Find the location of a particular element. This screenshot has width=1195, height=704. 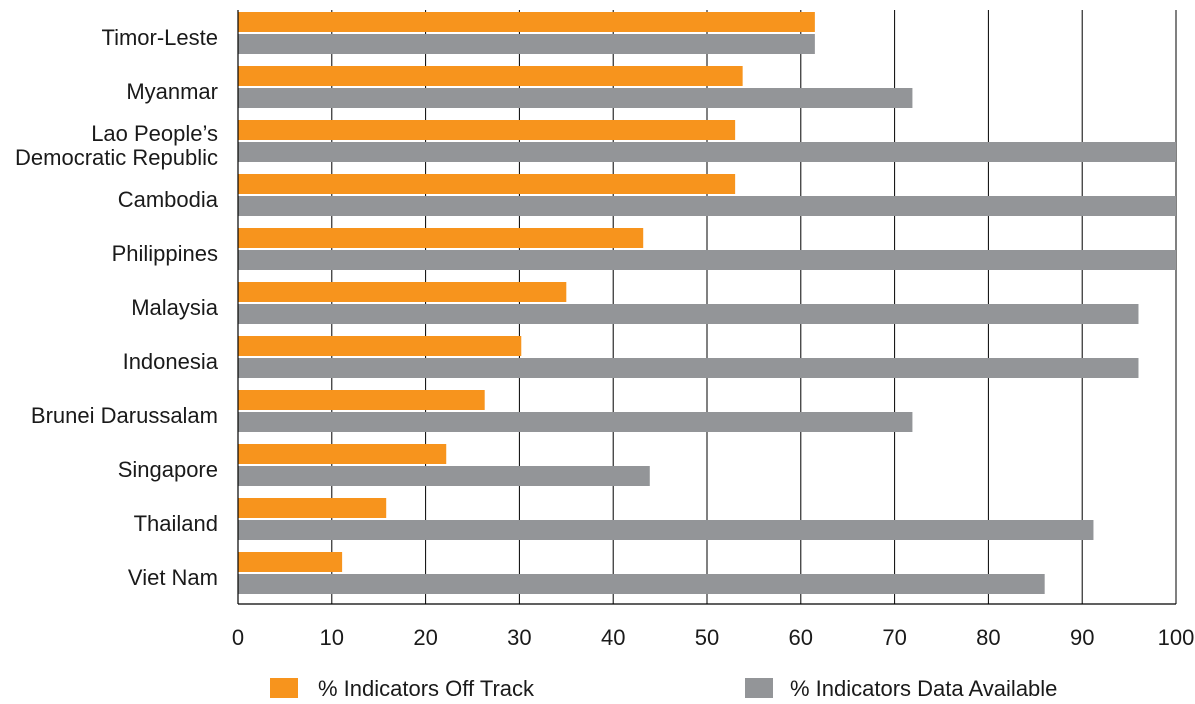

category-label-4: Philippines is located at coordinates (165, 253).